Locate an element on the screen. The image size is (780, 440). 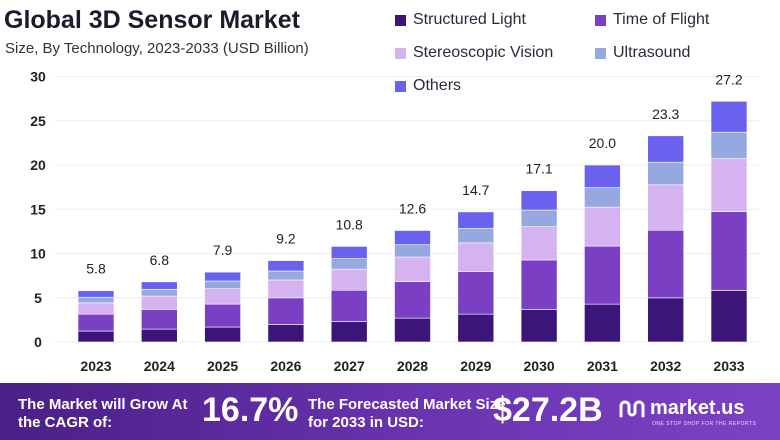
y-tick-label: 15 is located at coordinates (38, 209).